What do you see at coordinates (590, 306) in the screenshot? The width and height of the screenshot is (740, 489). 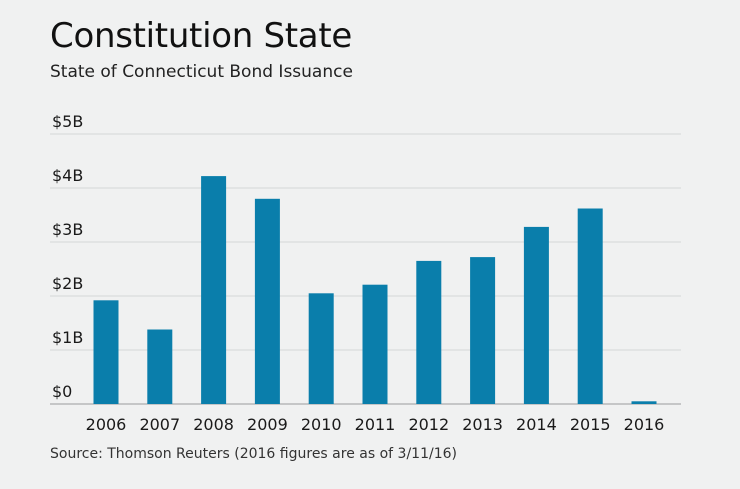 I see `bar-2015` at bounding box center [590, 306].